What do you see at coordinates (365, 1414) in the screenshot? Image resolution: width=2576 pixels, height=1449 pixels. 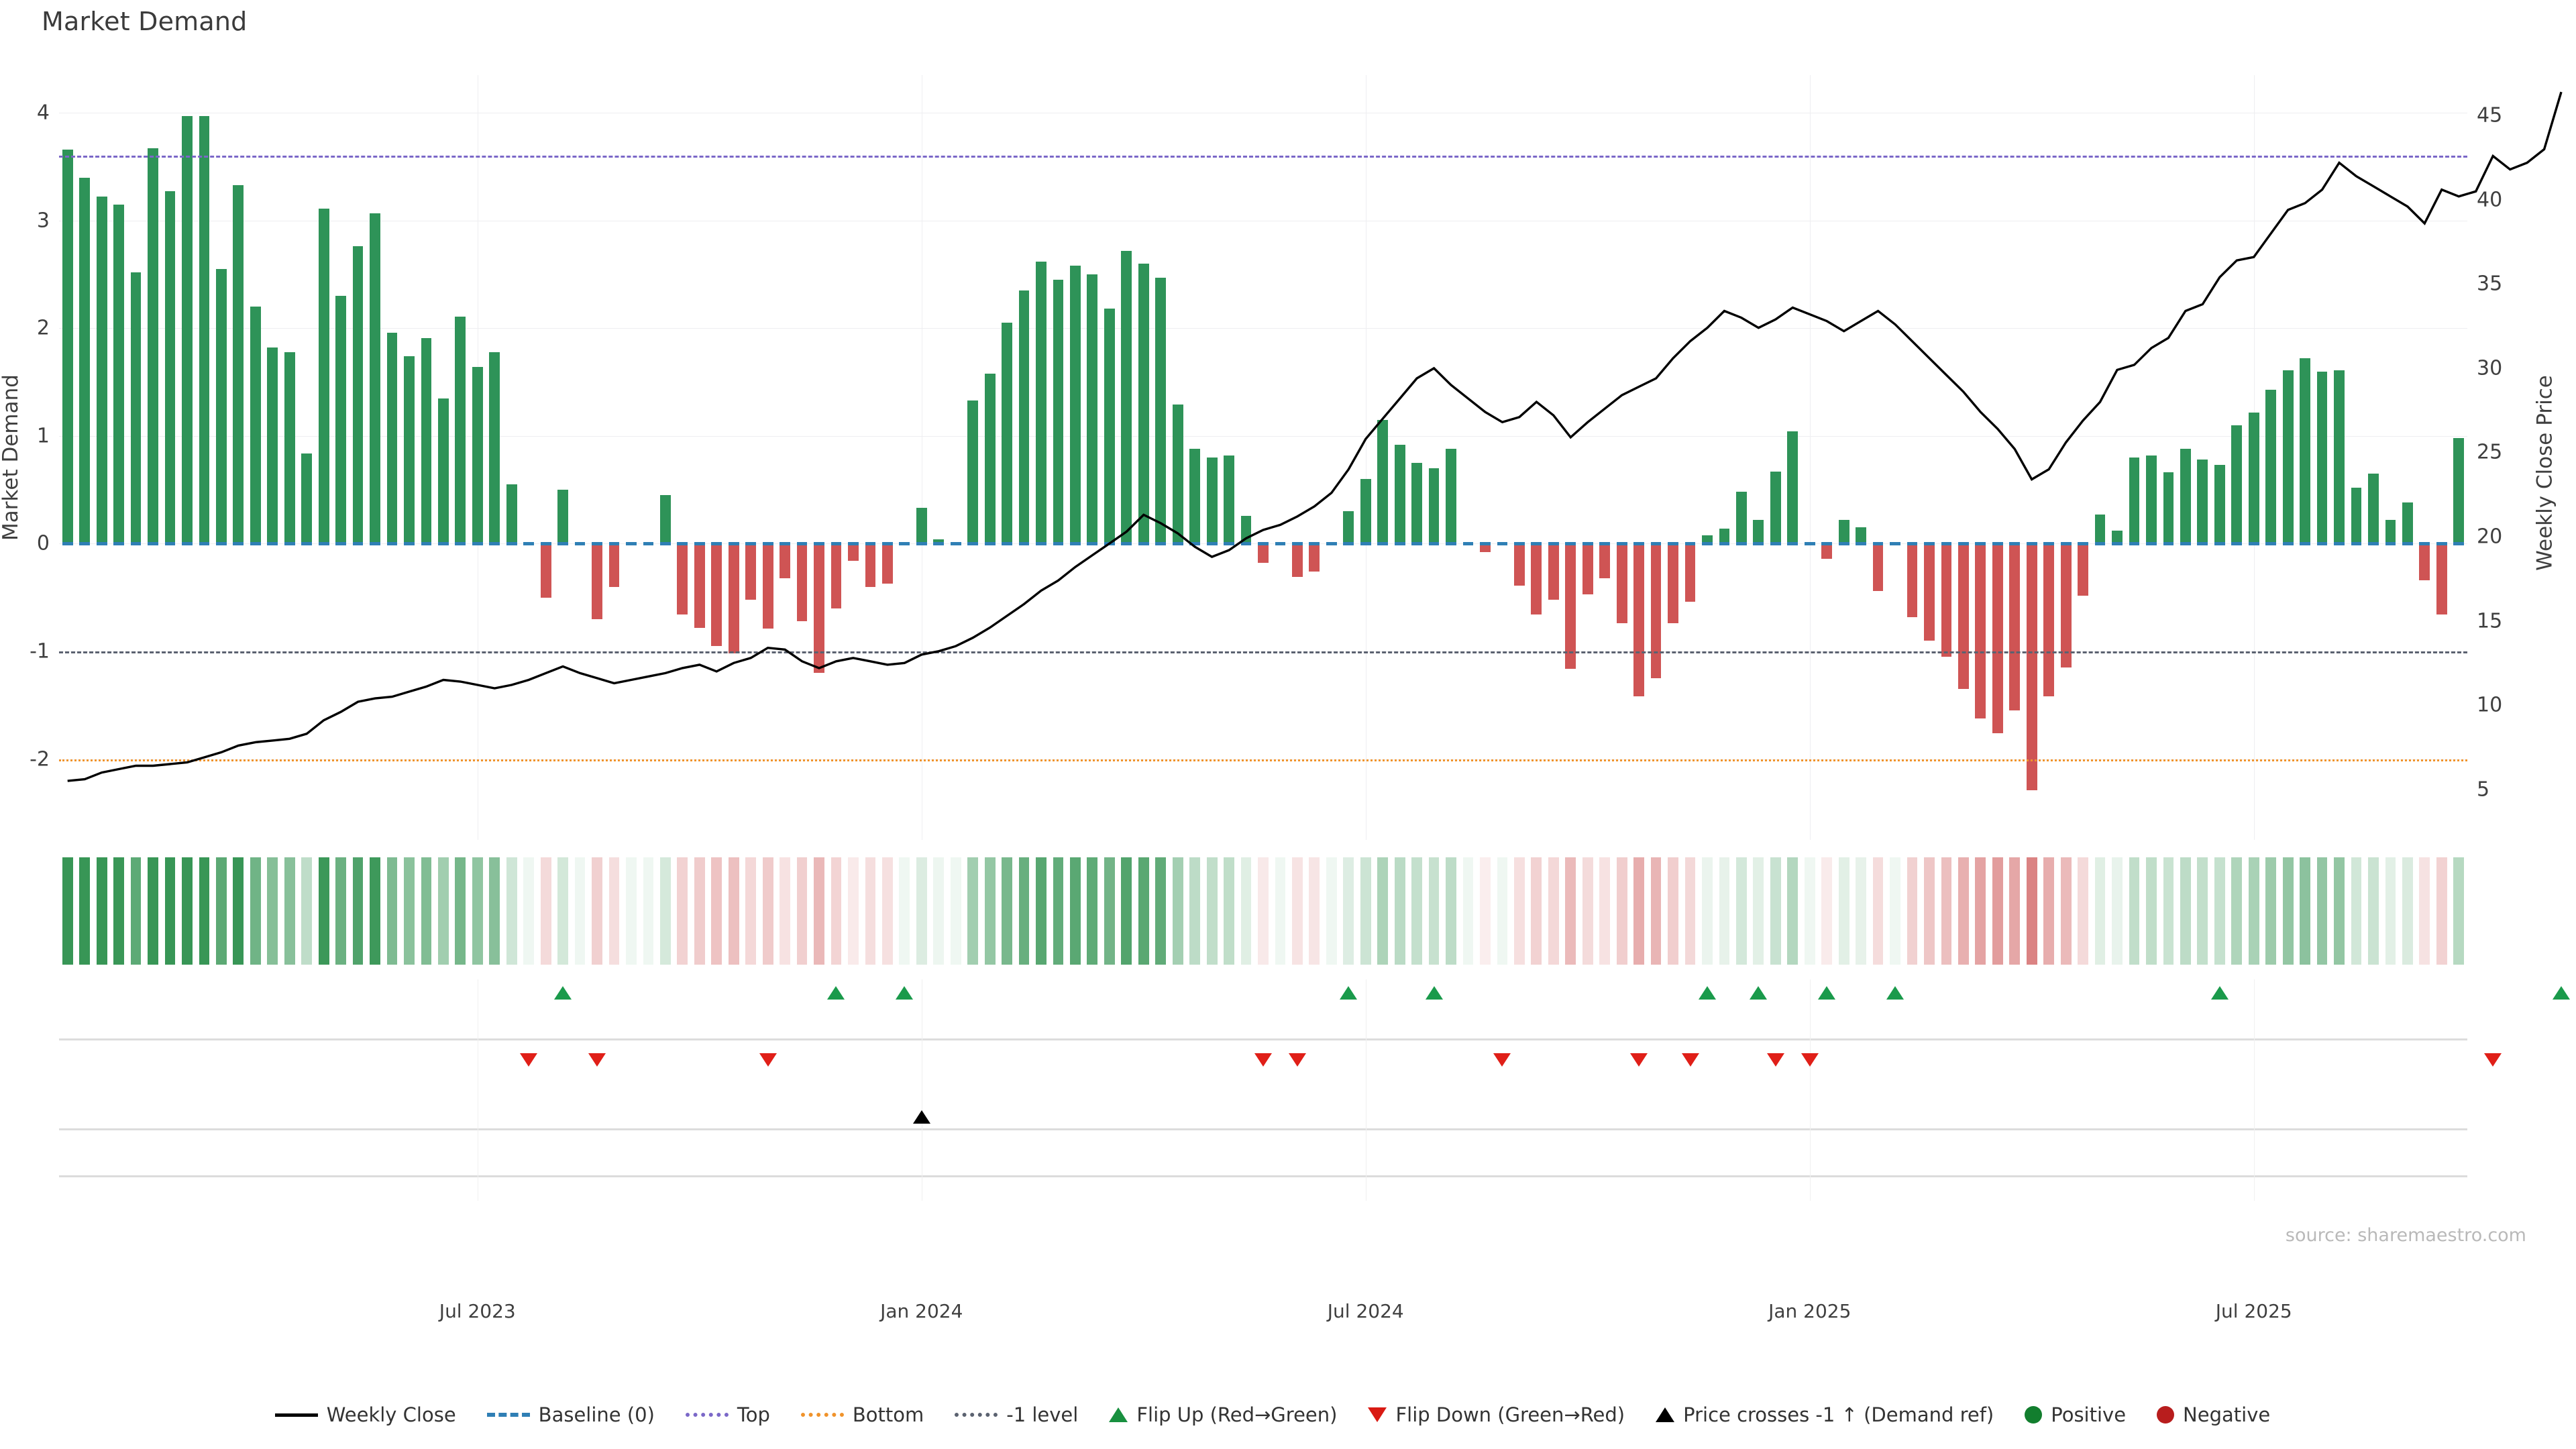 I see `legend-item-0: Weekly Close` at bounding box center [365, 1414].